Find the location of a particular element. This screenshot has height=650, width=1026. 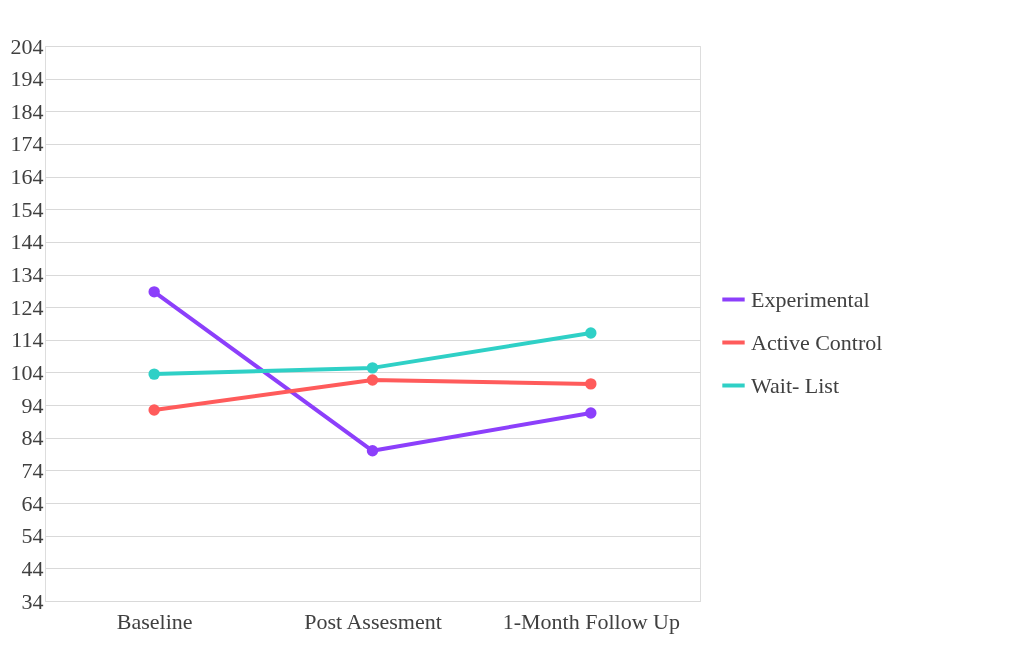

y-tick-label: 114 is located at coordinates (27, 340).